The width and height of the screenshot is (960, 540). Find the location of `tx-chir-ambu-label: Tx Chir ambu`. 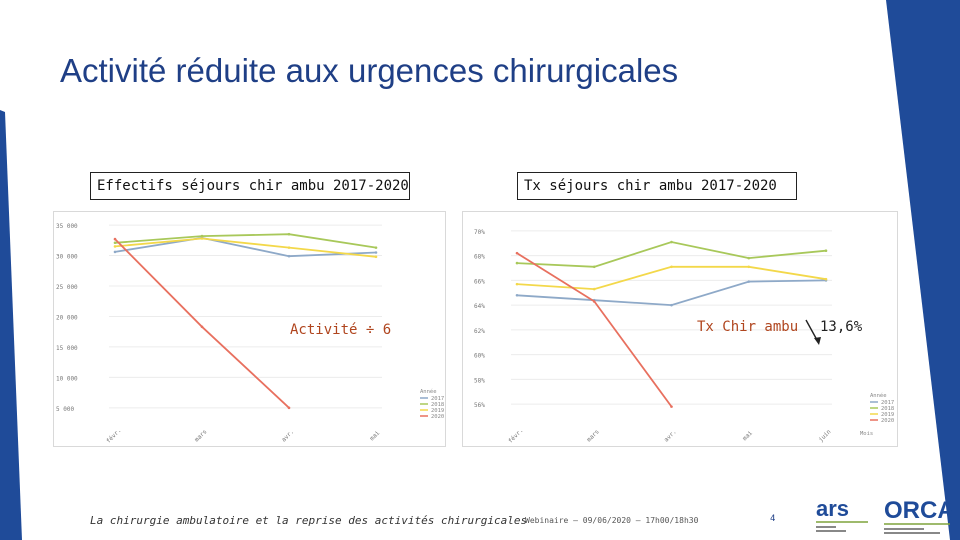

tx-chir-ambu-label: Tx Chir ambu is located at coordinates (748, 327).